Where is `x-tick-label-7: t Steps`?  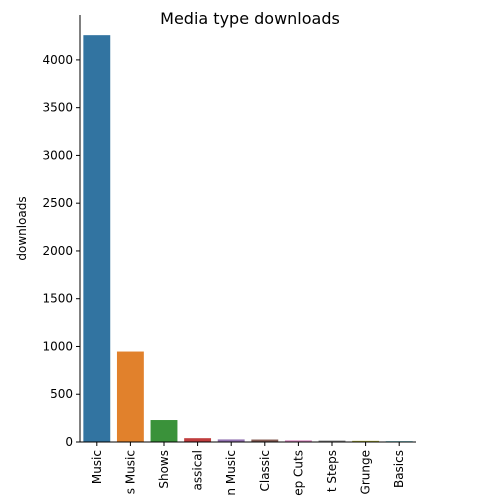 x-tick-label-7: t Steps is located at coordinates (332, 471).